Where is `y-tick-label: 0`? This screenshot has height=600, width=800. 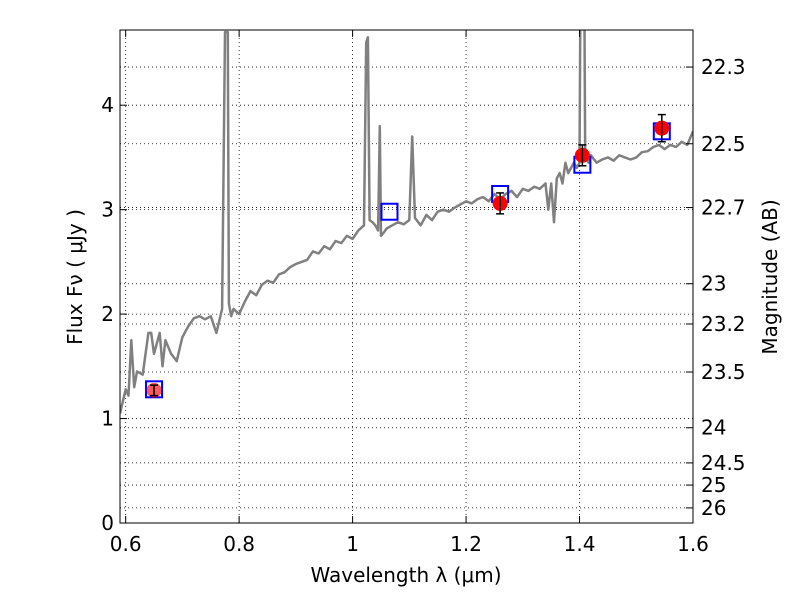
y-tick-label: 0 is located at coordinates (107, 523).